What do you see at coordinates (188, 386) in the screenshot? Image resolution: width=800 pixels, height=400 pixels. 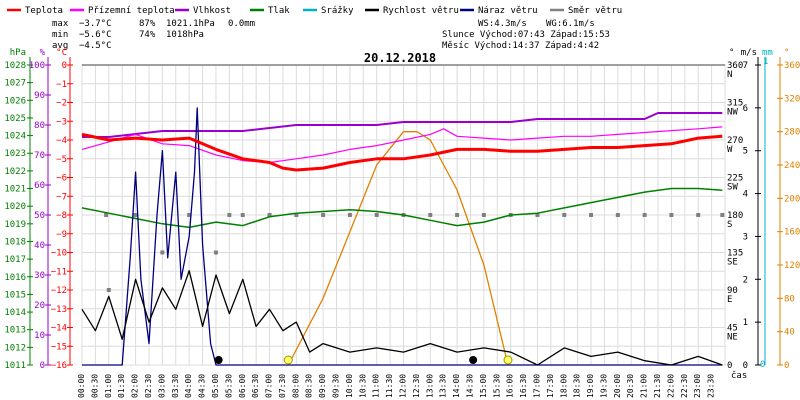 I see `time-tick-label: 04:00` at bounding box center [188, 386].